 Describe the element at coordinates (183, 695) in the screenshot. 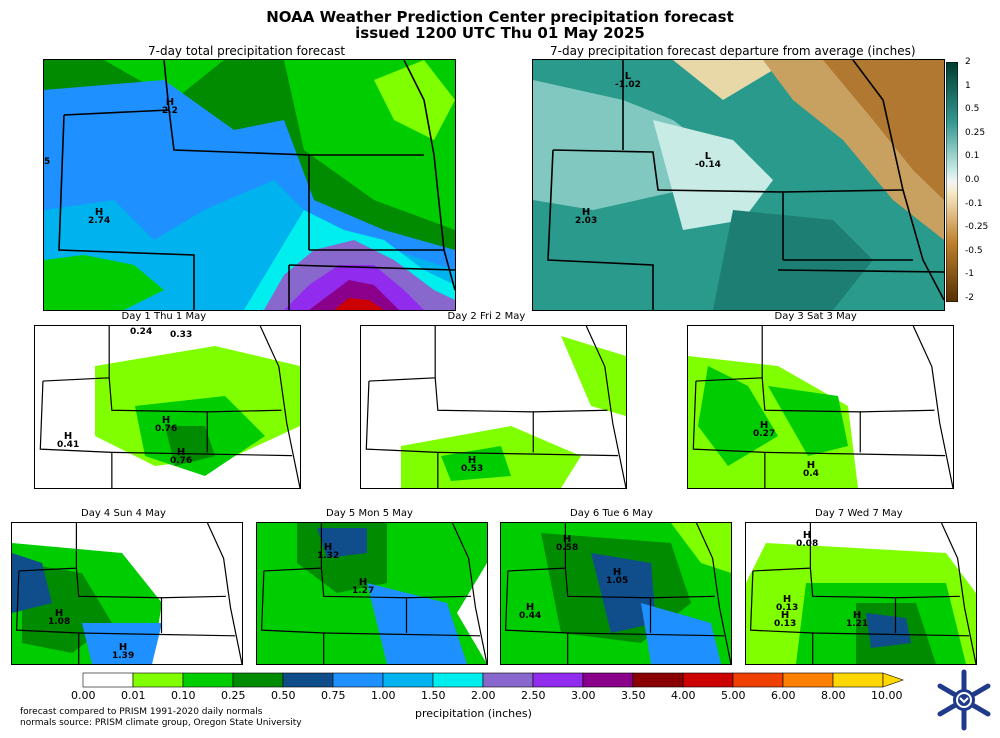

I see `precip-colorbar-tick: 0.10` at that location.